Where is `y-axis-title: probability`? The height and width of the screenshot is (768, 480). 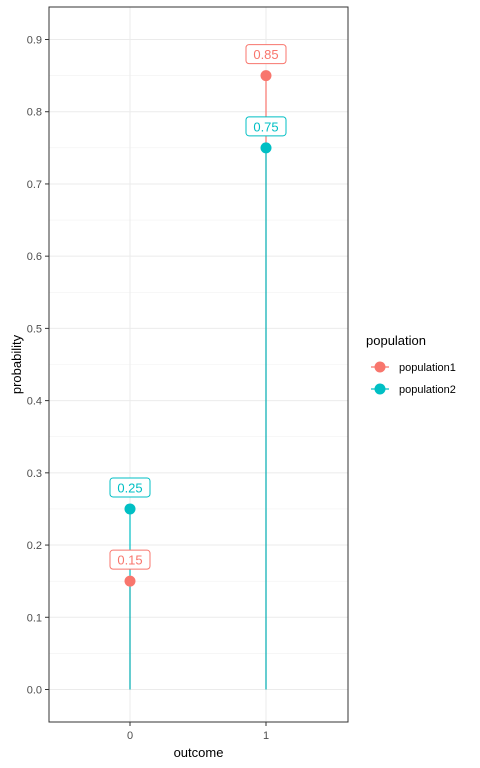
y-axis-title: probability is located at coordinates (16, 364).